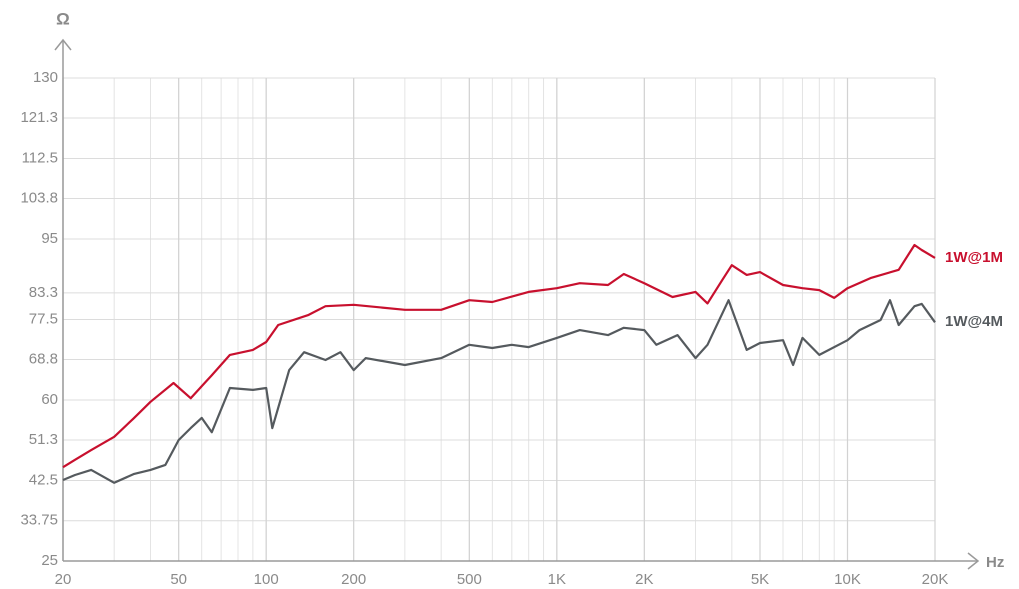 The height and width of the screenshot is (589, 1019). I want to click on y-tick-label: 95, so click(49, 238).